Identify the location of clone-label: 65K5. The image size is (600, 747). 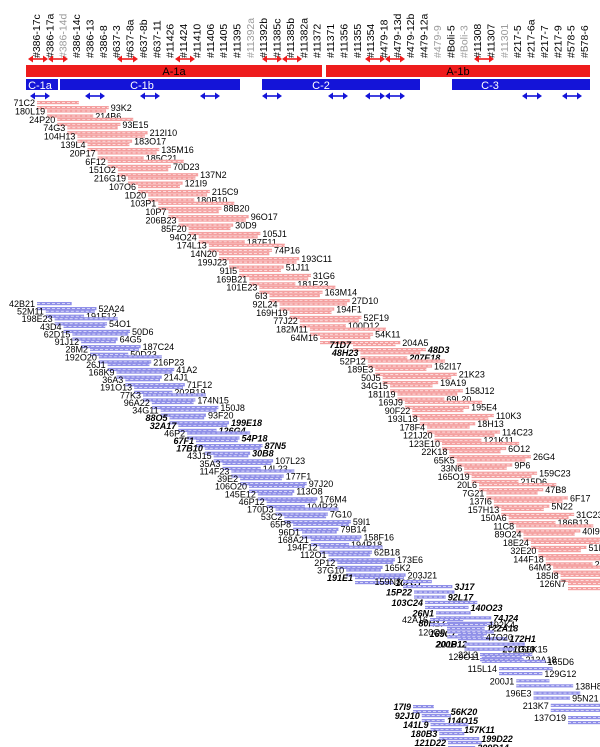
(444, 460).